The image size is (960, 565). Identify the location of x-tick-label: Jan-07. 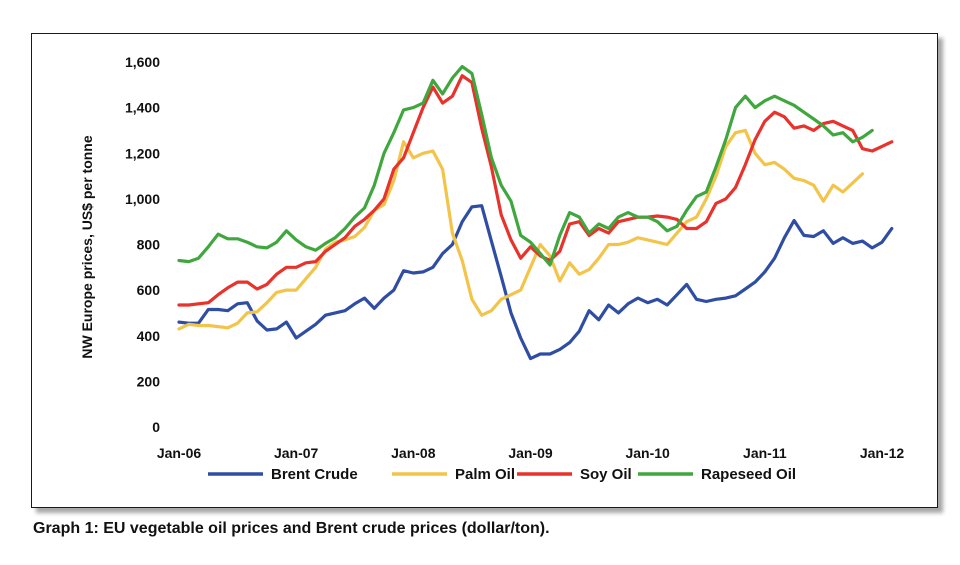
(296, 453).